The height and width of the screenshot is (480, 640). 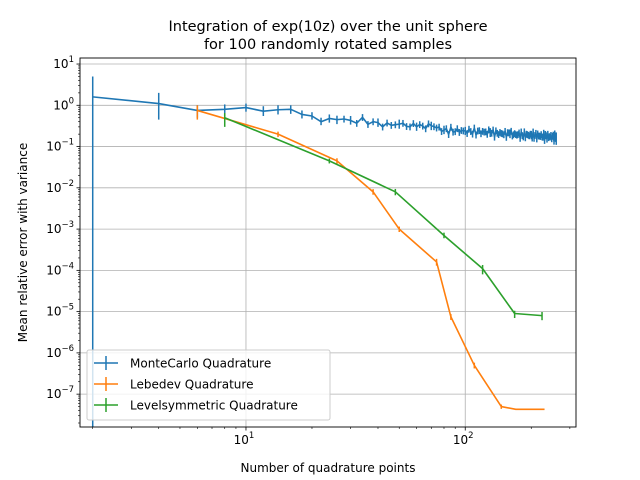 What do you see at coordinates (191, 385) in the screenshot?
I see `legend-label: Lebedev Quadrature` at bounding box center [191, 385].